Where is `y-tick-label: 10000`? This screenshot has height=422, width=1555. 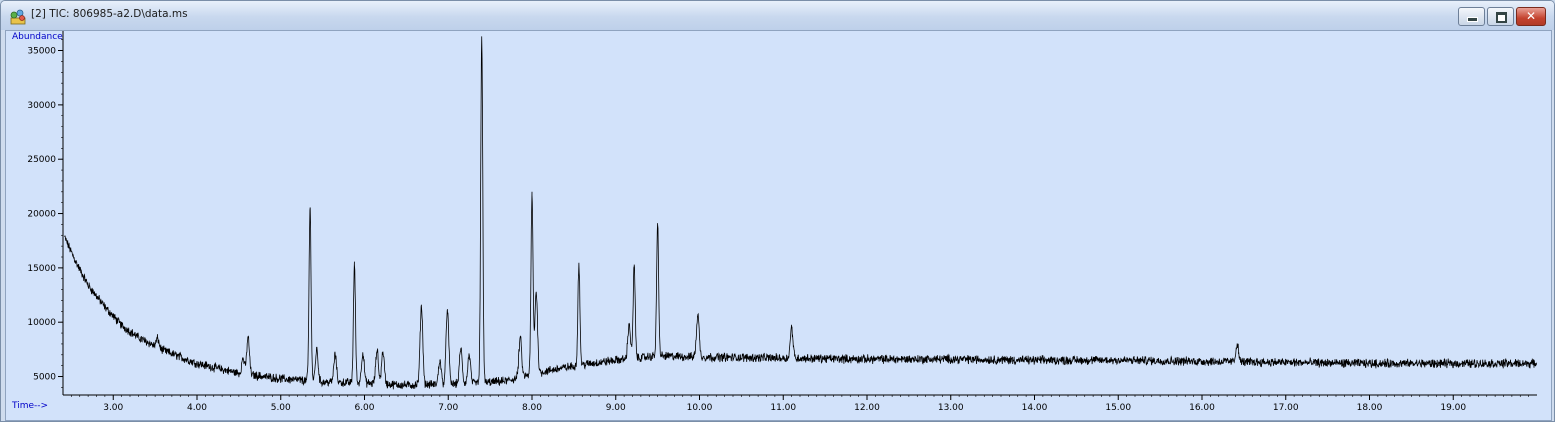 y-tick-label: 10000 is located at coordinates (41, 323).